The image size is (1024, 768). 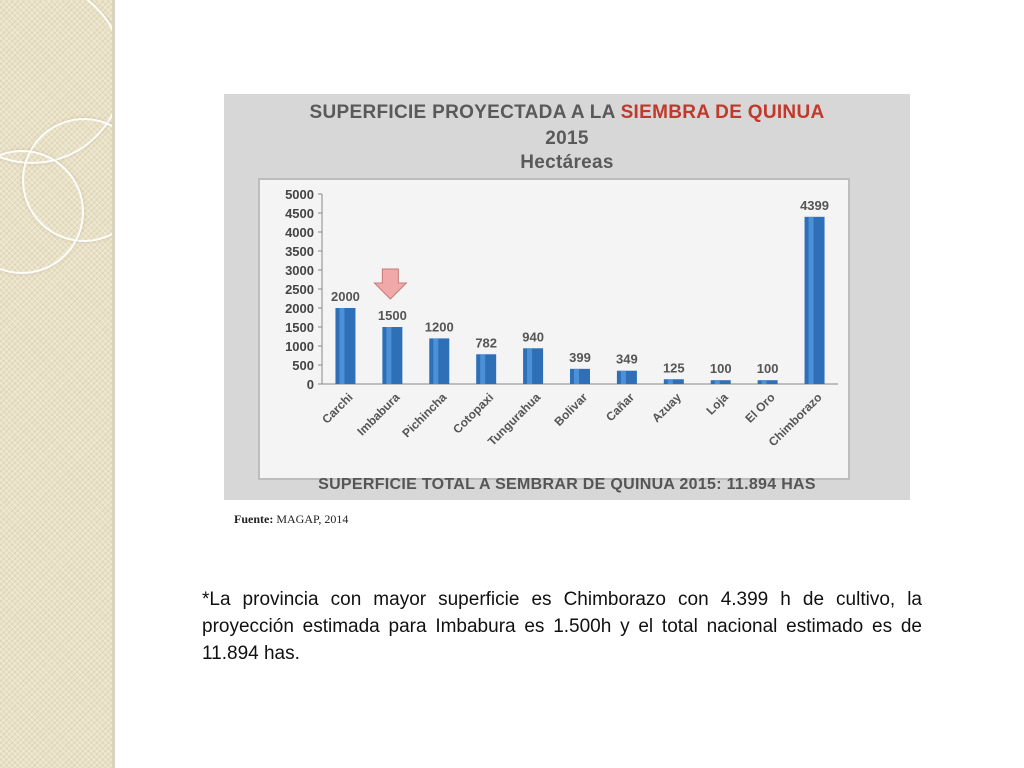 I want to click on data-label: 782, so click(x=486, y=342).